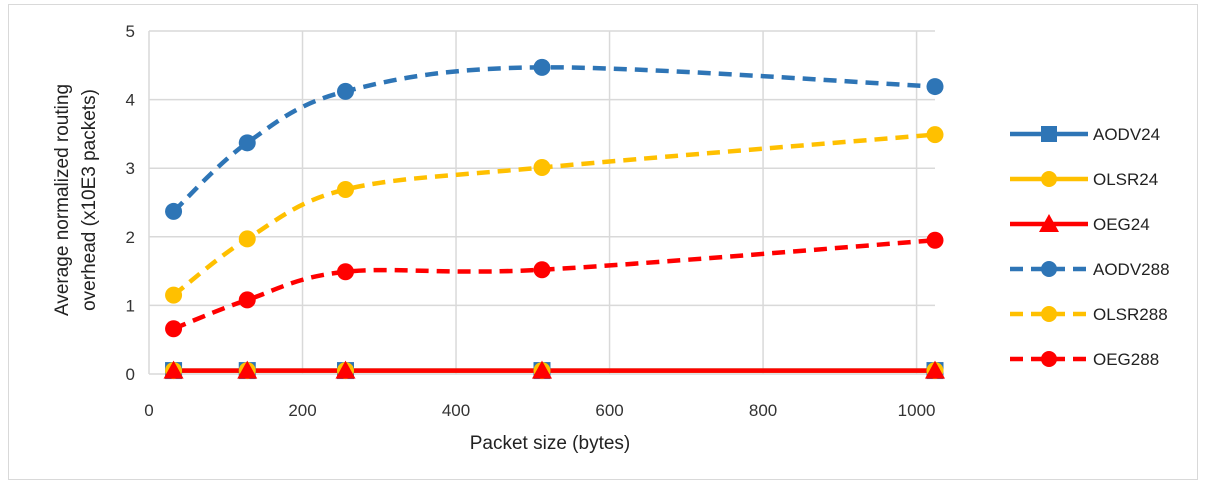 Image resolution: width=1210 pixels, height=492 pixels. I want to click on legend-label-OEG24: OEG24, so click(1121, 224).